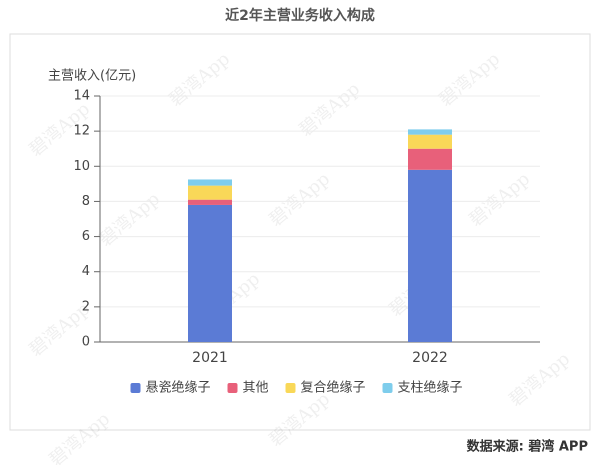 The height and width of the screenshot is (465, 600). Describe the element at coordinates (81, 96) in the screenshot. I see `y-tick-label: 14` at that location.